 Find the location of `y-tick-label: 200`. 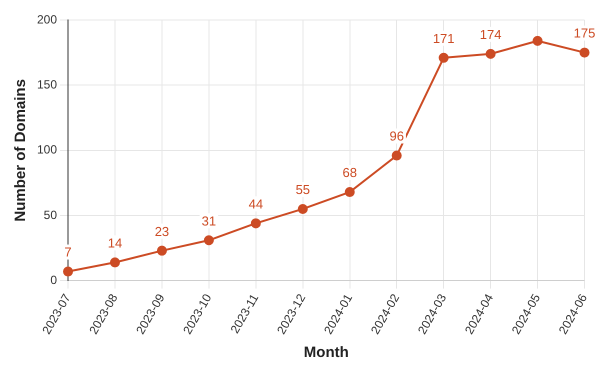

y-tick-label: 200 is located at coordinates (47, 19).